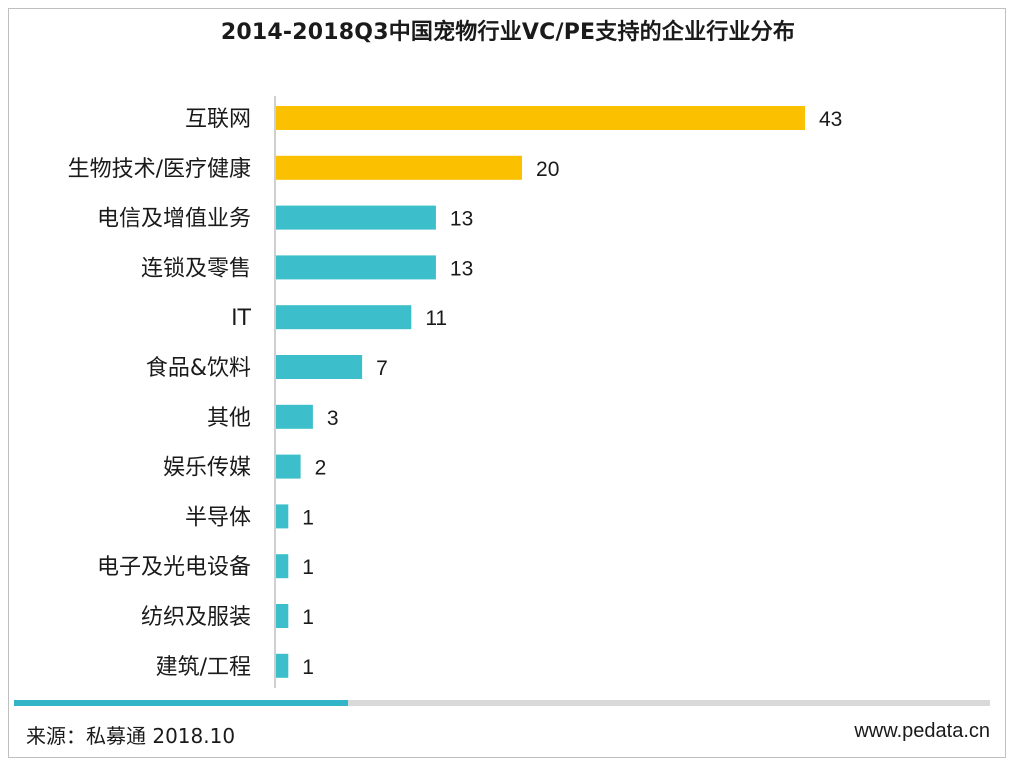  What do you see at coordinates (229, 418) in the screenshot?
I see `category-label: 其他` at bounding box center [229, 418].